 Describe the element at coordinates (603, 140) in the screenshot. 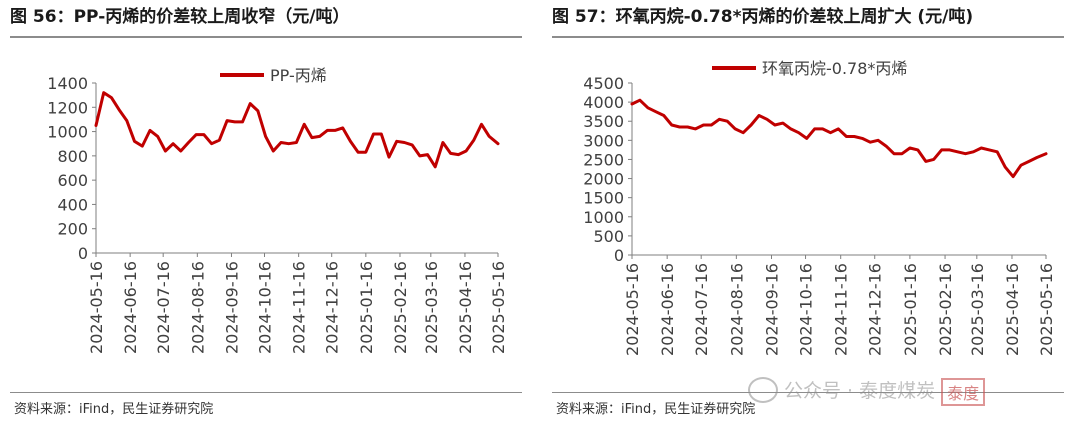

I see `y-tick-label: 3000` at that location.